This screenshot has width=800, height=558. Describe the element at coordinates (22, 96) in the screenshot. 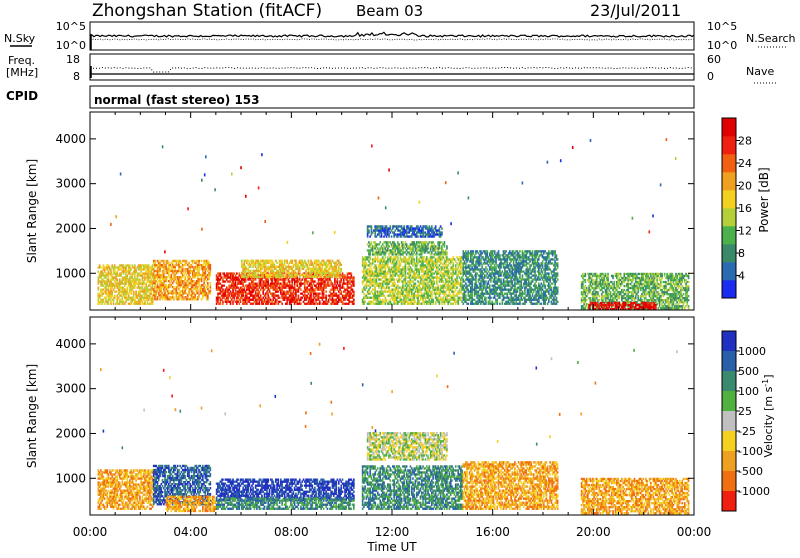

I see `cpid-label: CPID` at that location.